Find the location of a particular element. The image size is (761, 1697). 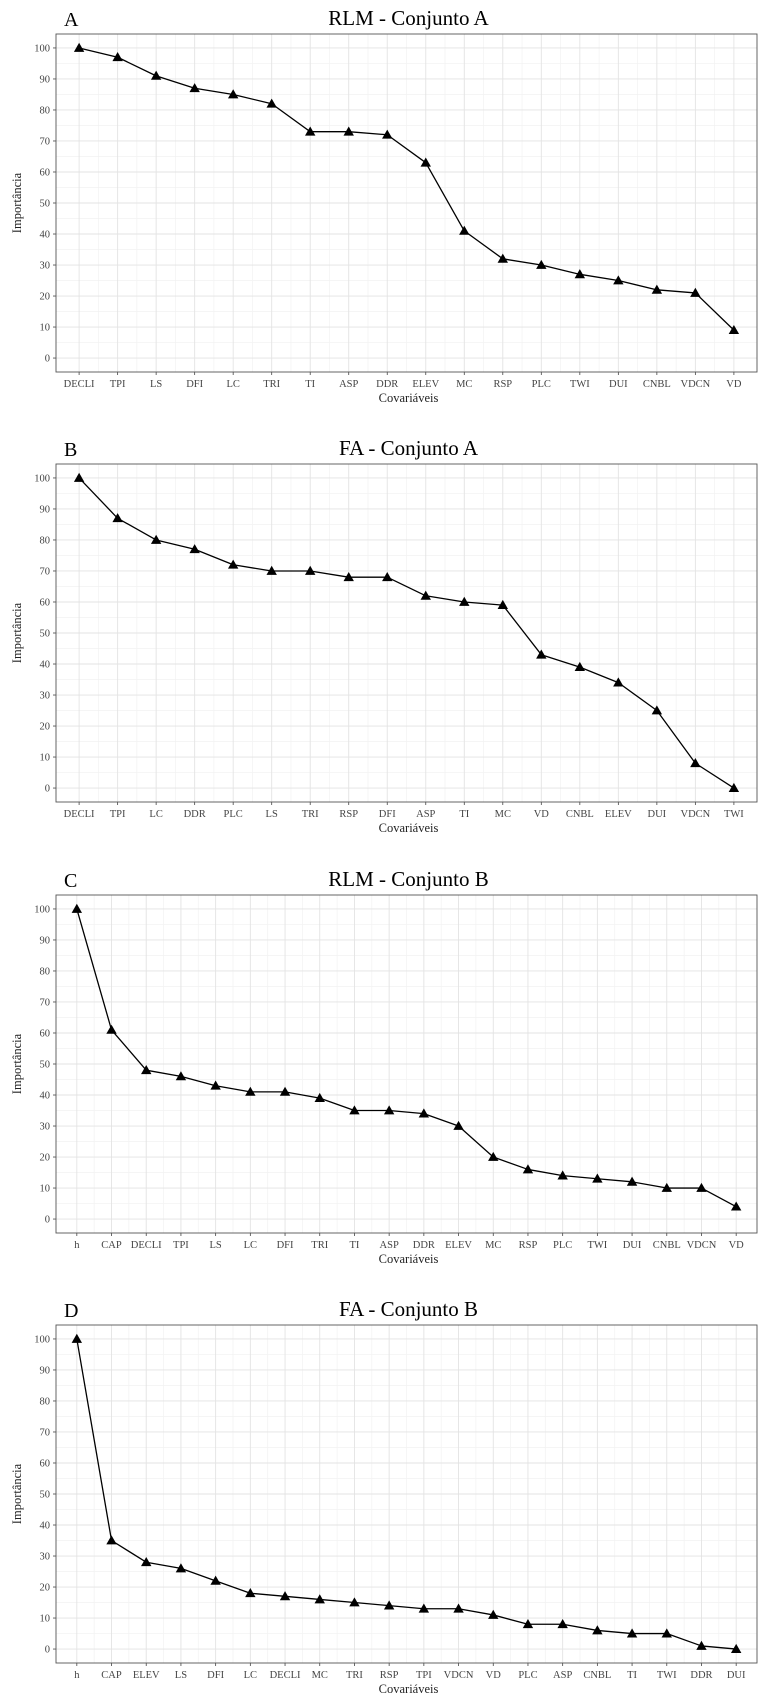

y-tick-label: 10 is located at coordinates (45, 1189).